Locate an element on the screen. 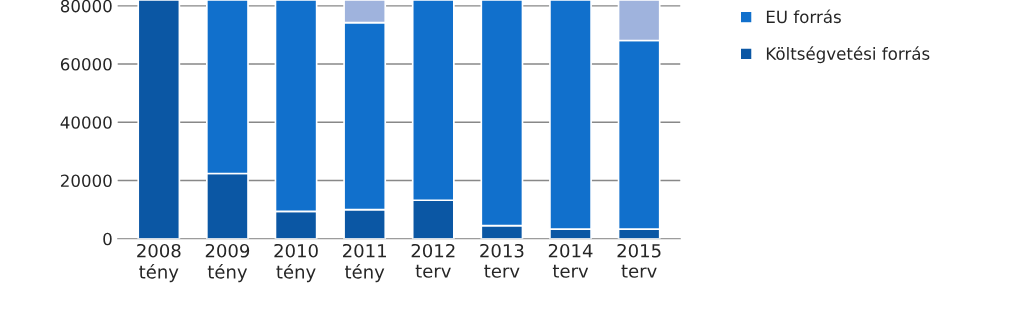 The height and width of the screenshot is (327, 1023). y-tick-label: 80000 is located at coordinates (86, 6).